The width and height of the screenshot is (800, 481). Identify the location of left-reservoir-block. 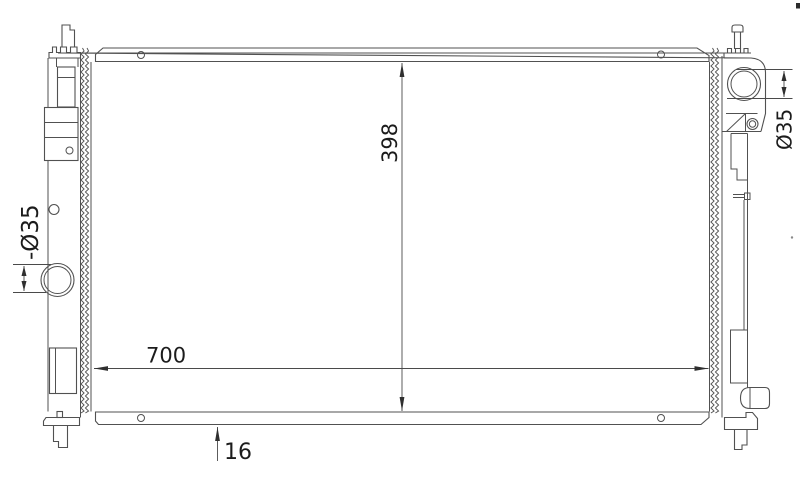
(61, 134).